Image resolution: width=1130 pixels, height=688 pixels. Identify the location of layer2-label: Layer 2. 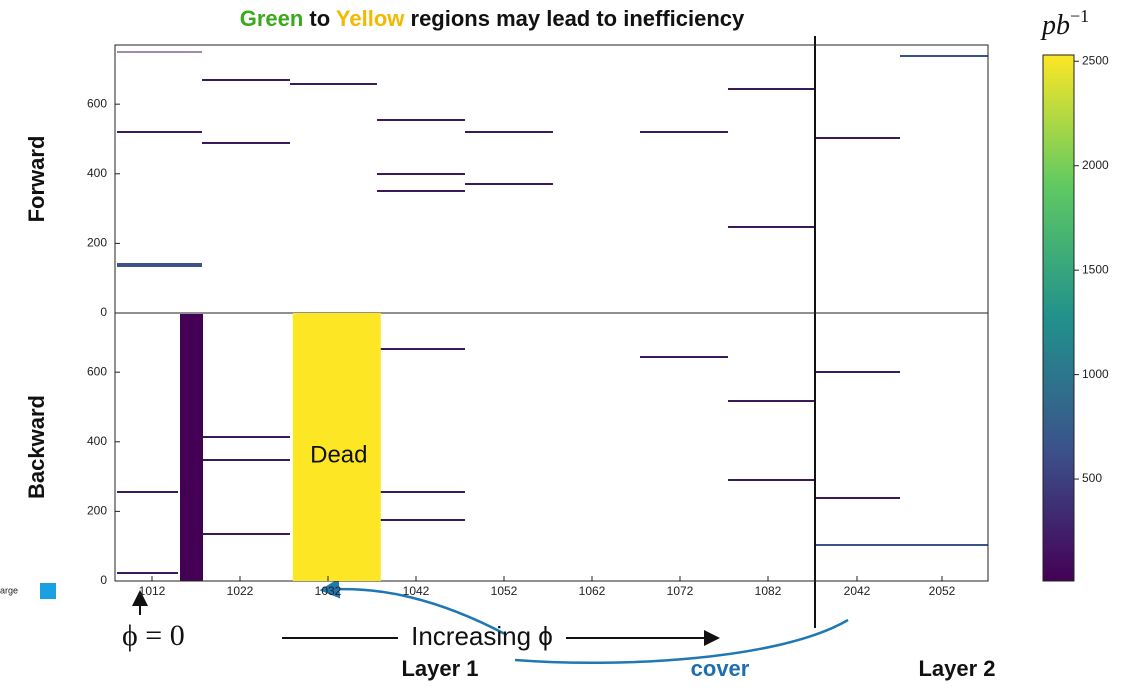
(956, 668).